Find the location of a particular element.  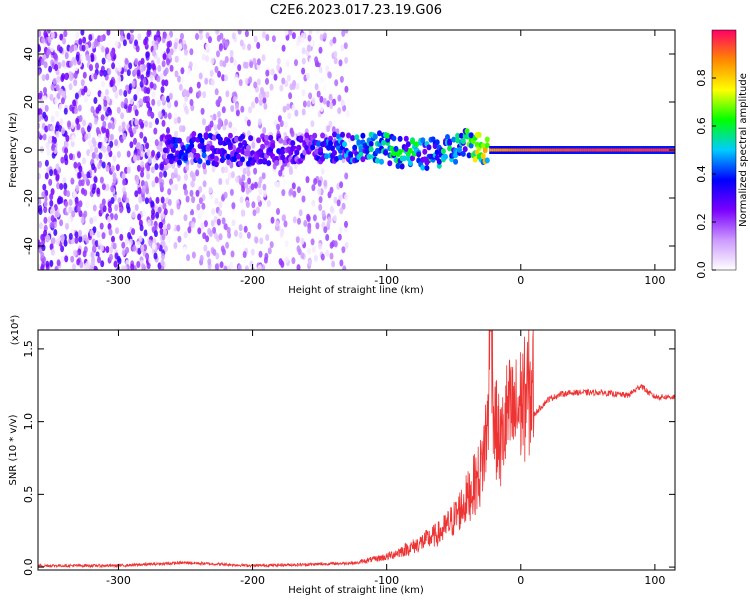

y-tick-label: 1.0 is located at coordinates (28, 422).